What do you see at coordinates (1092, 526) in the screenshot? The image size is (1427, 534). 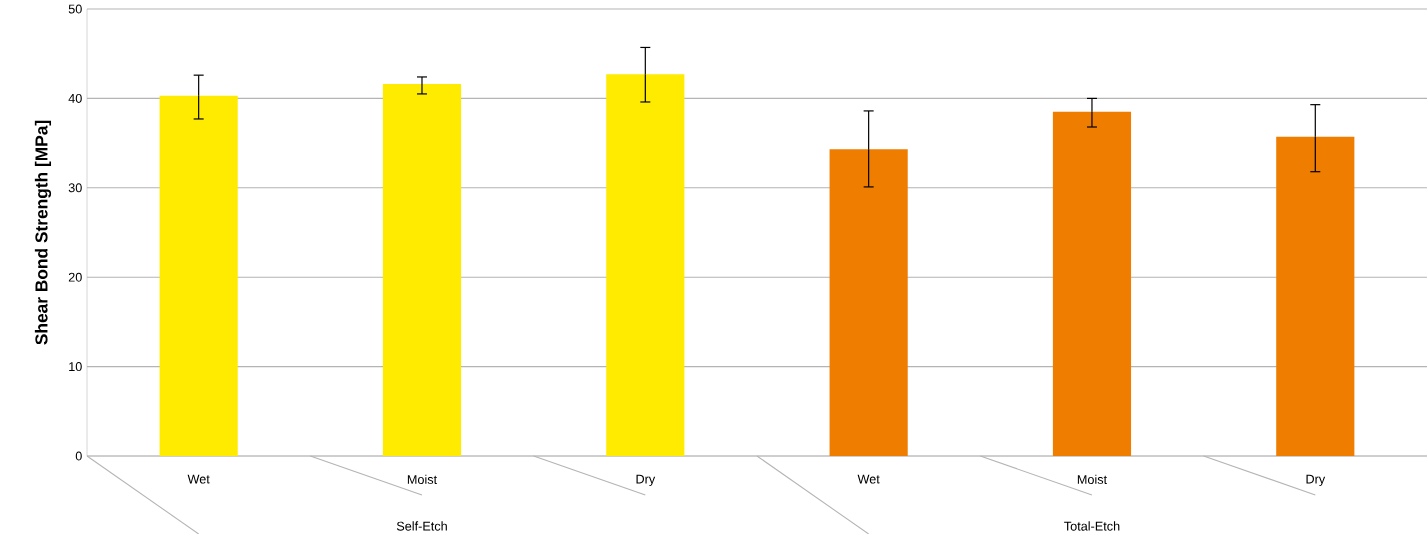 I see `text: Total-Etch` at bounding box center [1092, 526].